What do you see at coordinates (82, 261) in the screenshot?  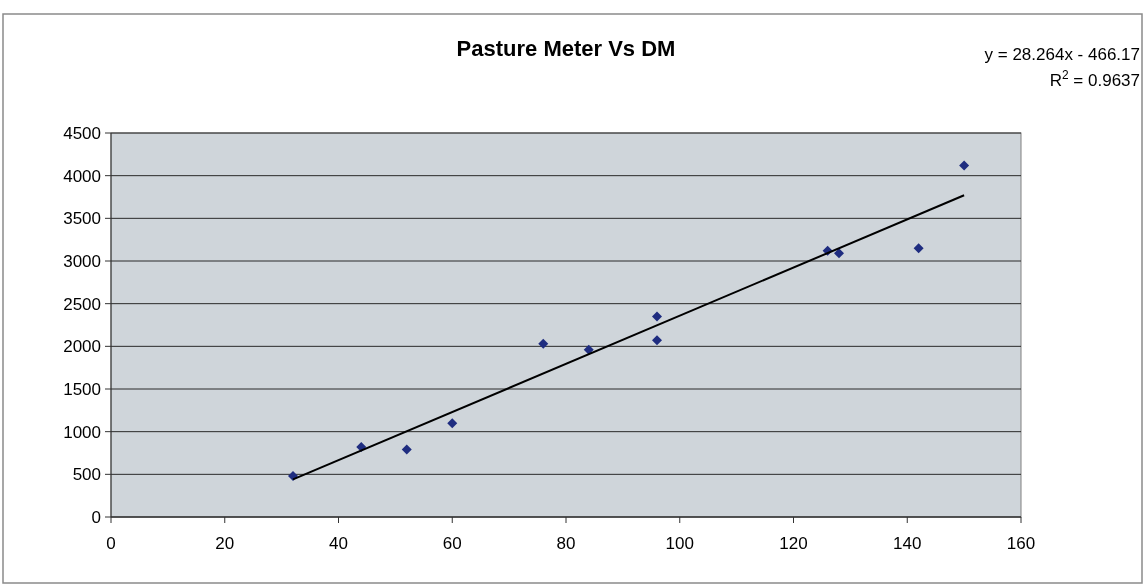 I see `y-tick-label: 3000` at bounding box center [82, 261].